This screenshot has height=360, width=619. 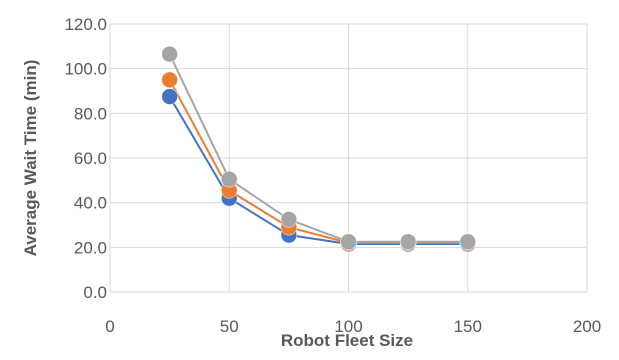 I want to click on x-tick-label: 50, so click(x=229, y=326).